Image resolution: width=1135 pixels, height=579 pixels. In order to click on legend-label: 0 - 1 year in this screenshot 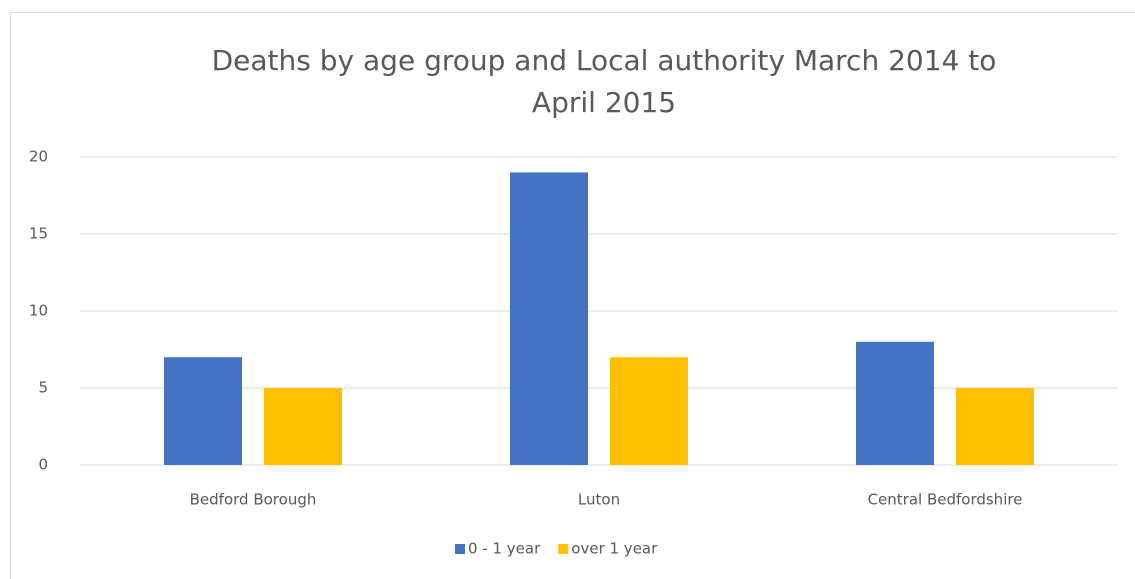, I will do `click(504, 549)`.